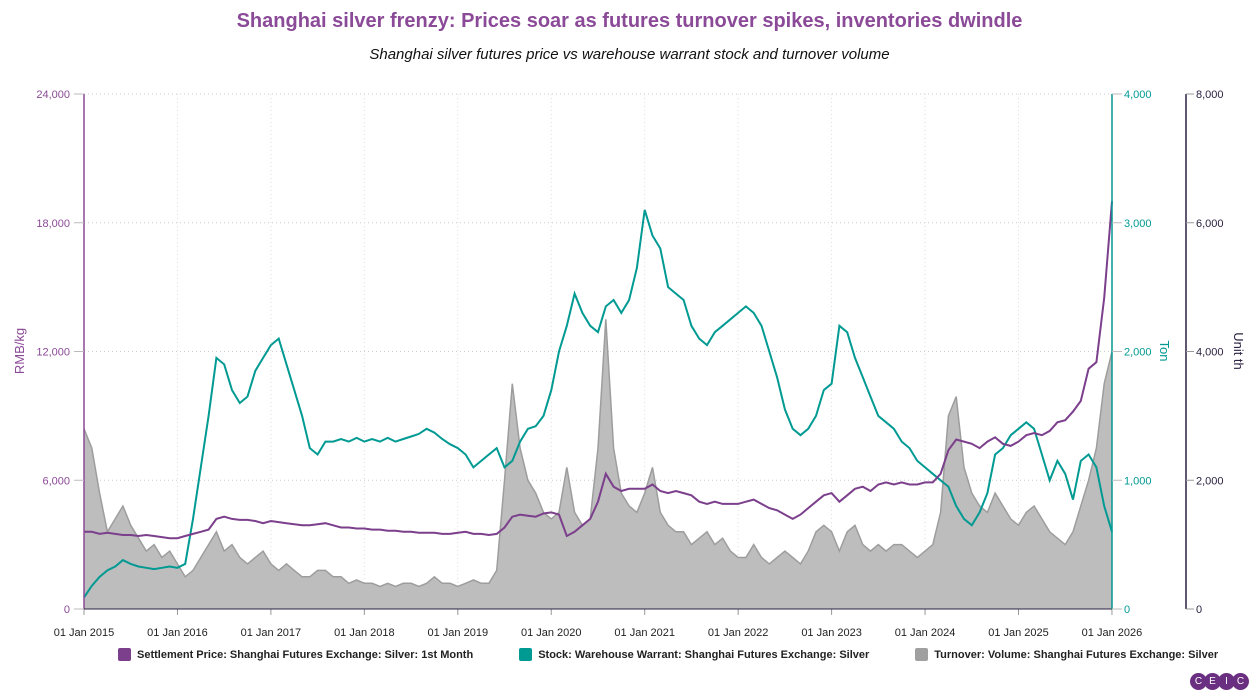 The width and height of the screenshot is (1259, 700). What do you see at coordinates (53, 95) in the screenshot?
I see `left-tick-label: 24,000` at bounding box center [53, 95].